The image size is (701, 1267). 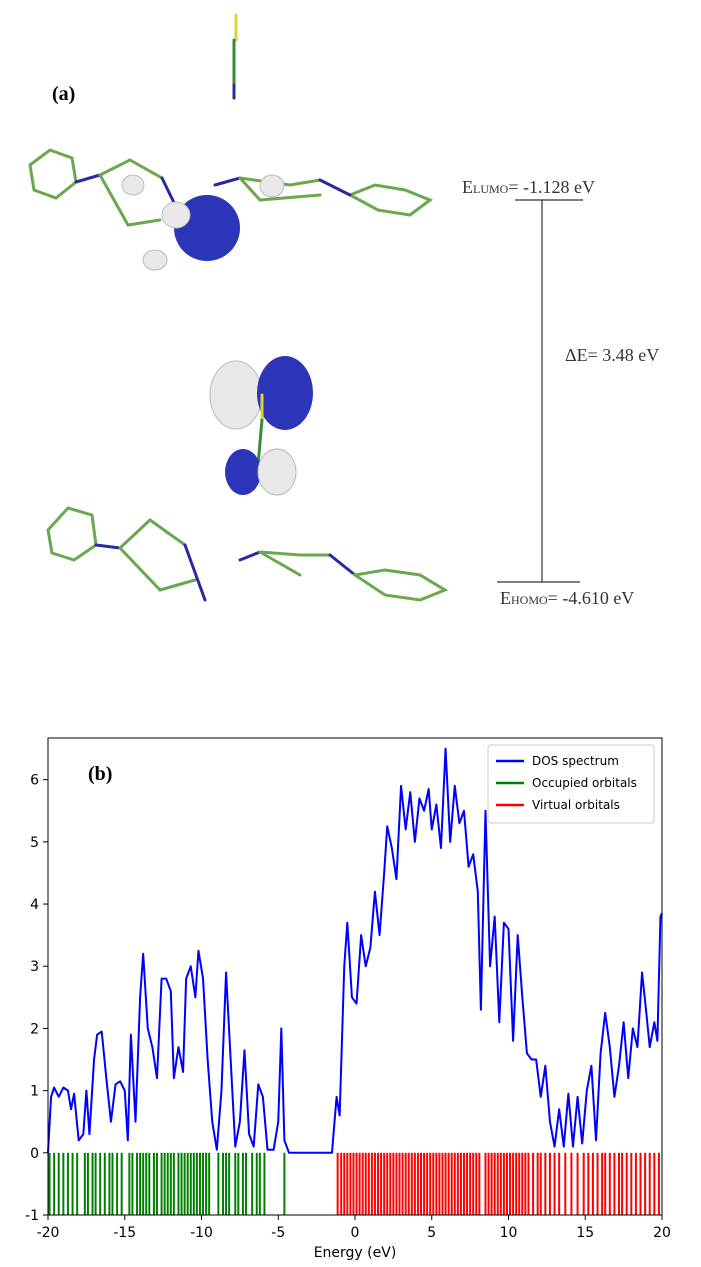 I want to click on y-tick-label: 1, so click(x=34, y=1092).